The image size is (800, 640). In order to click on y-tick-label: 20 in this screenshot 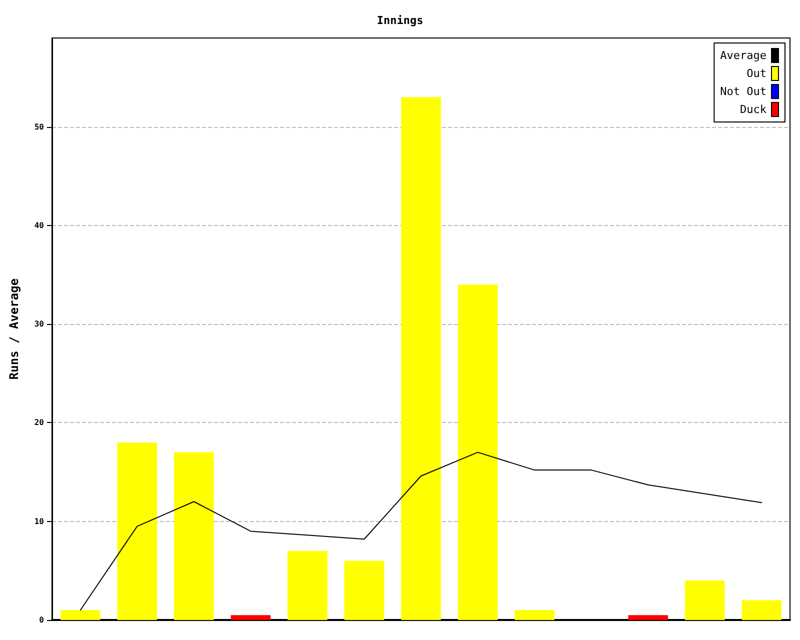, I will do `click(39, 423)`.